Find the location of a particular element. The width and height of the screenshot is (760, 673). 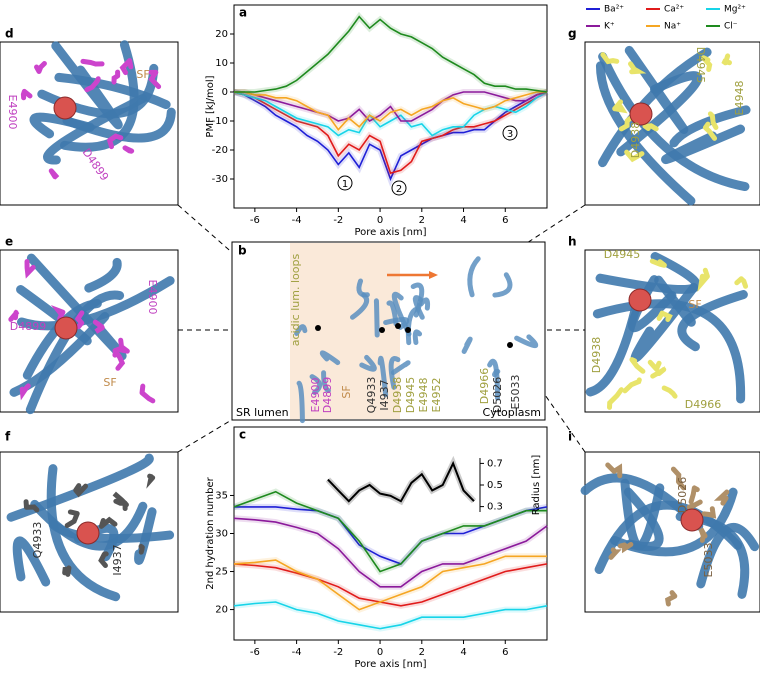

y-tick-label: 20 is located at coordinates (221, 610).